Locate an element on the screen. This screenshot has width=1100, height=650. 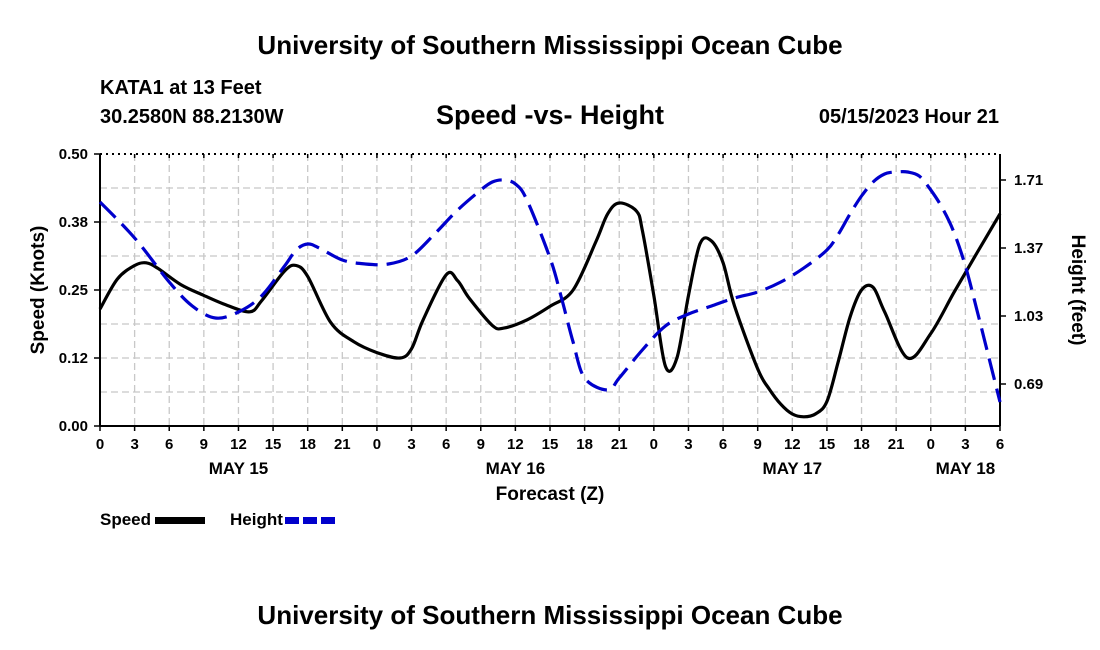
station-label: KATA1 at 13 Feet is located at coordinates (181, 88).